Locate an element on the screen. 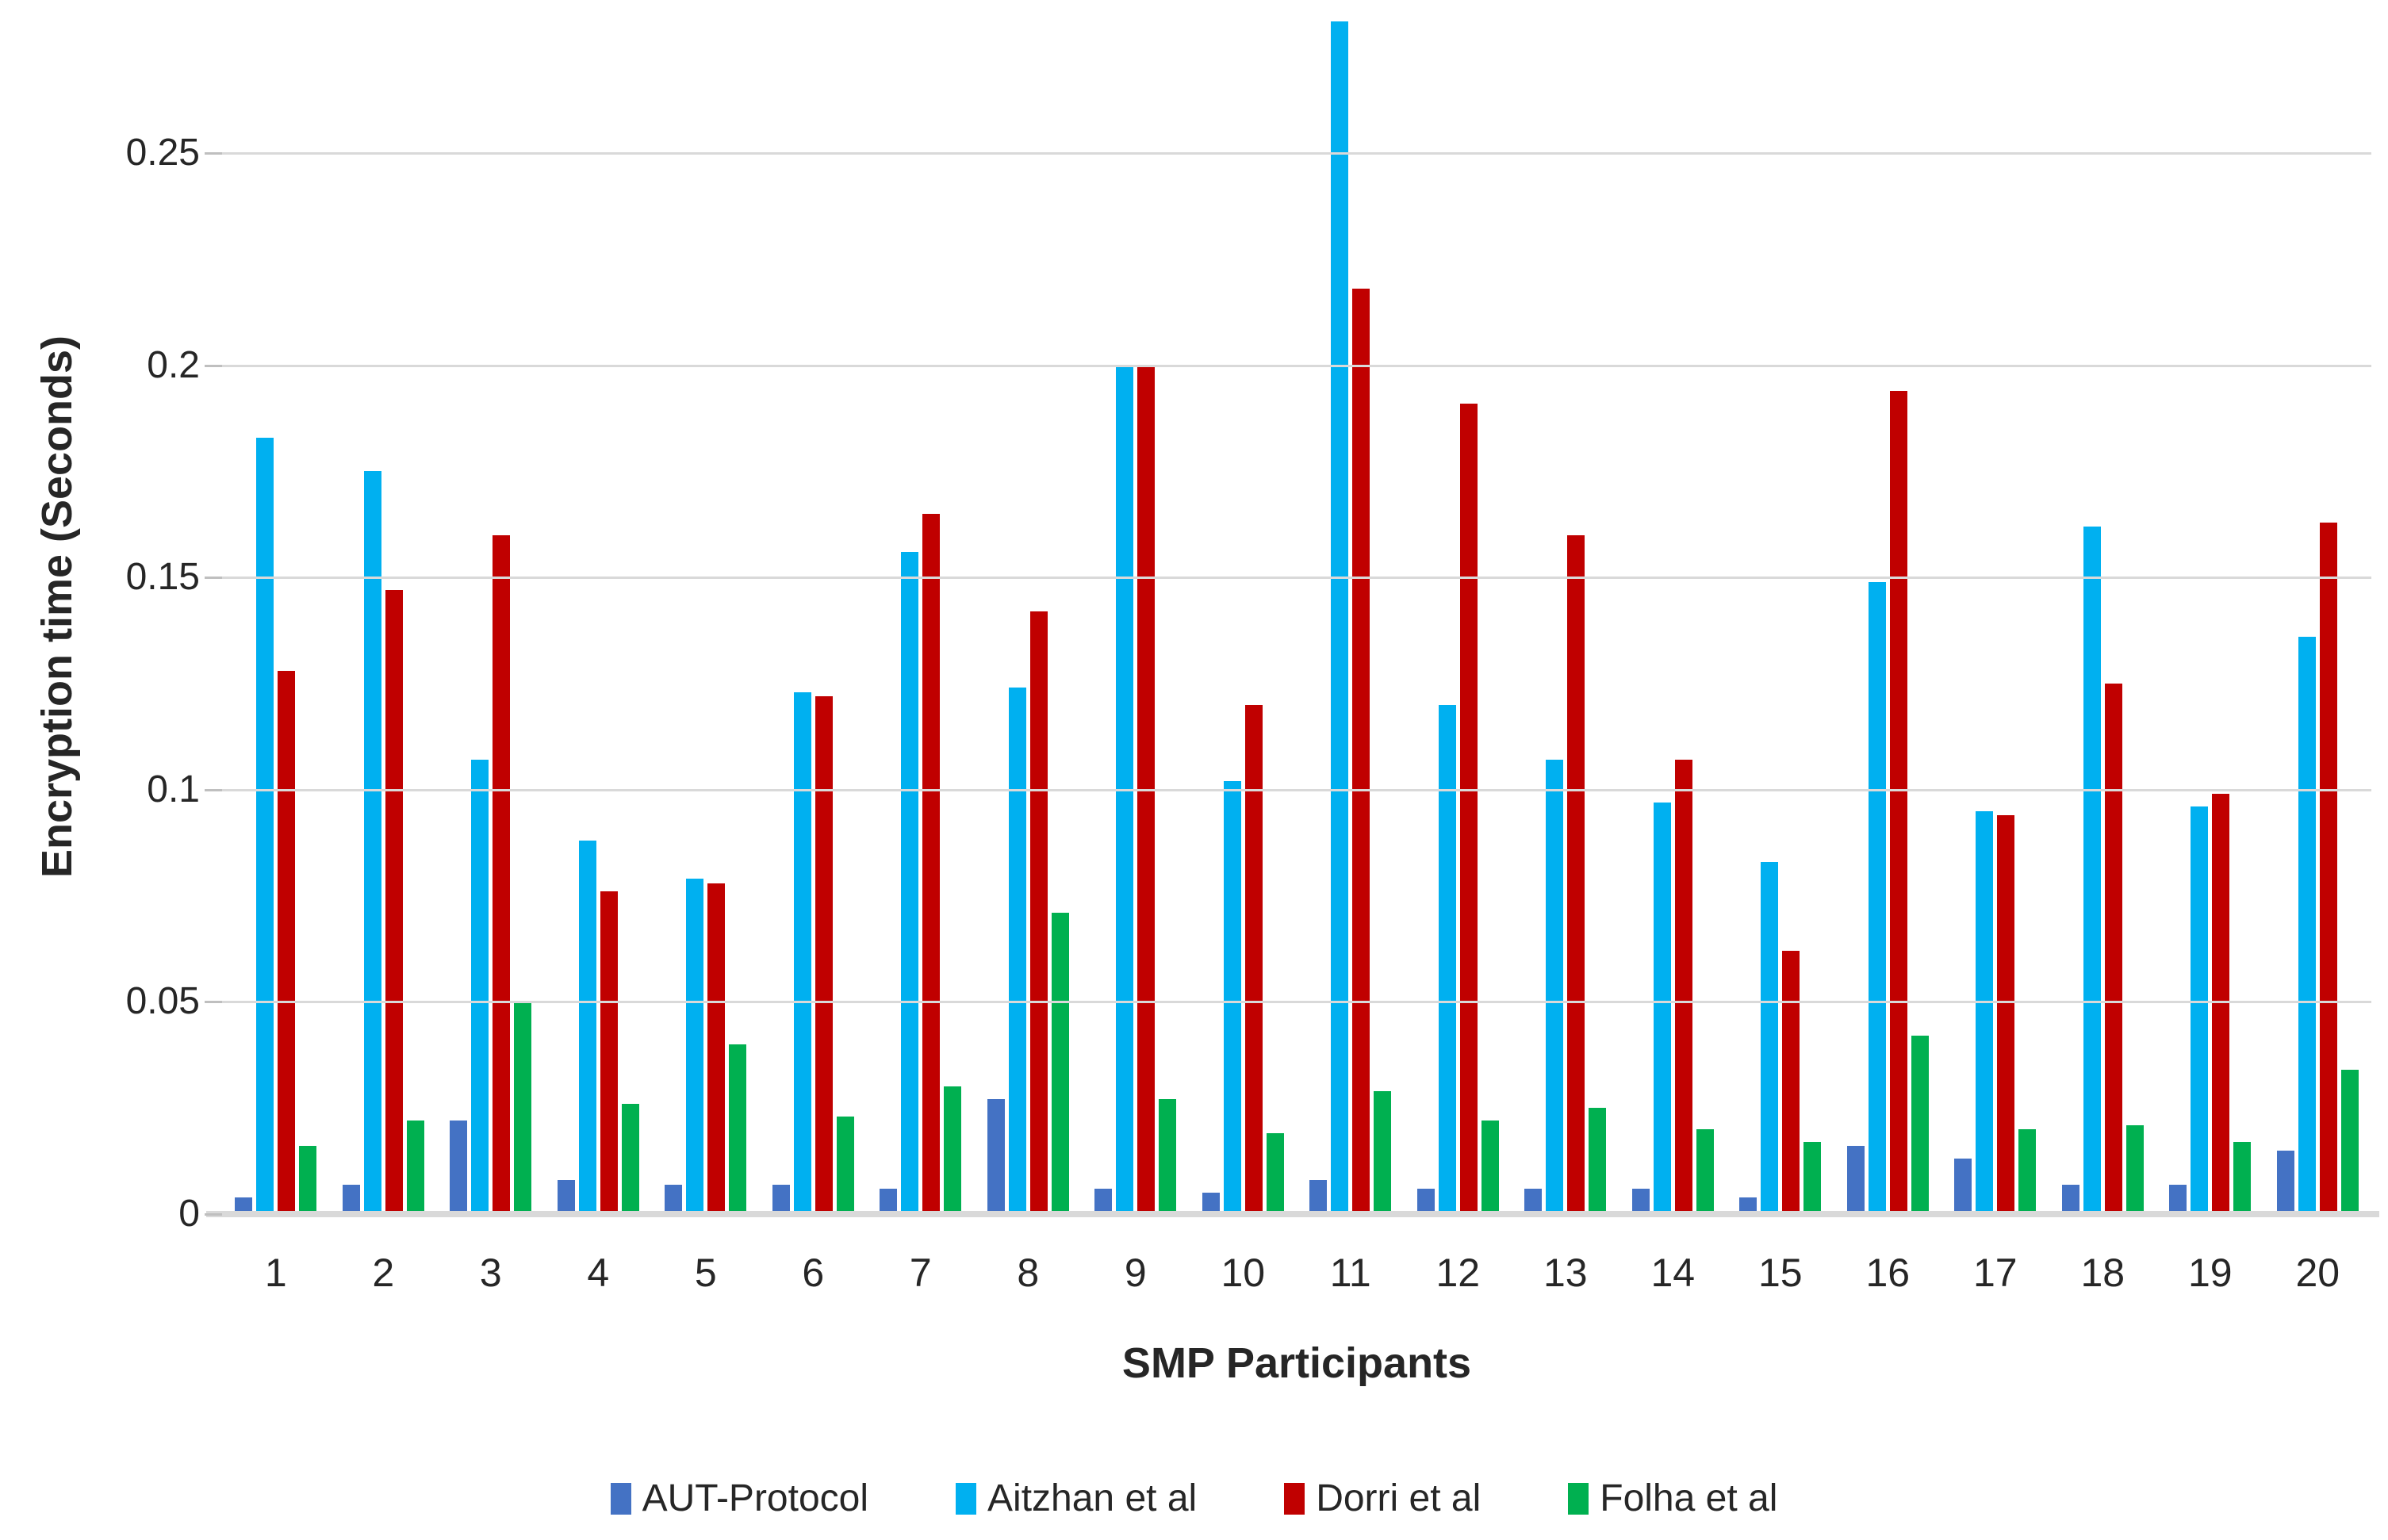 The width and height of the screenshot is (2388, 1540). x-axis-title: SMP Participants is located at coordinates (1296, 1363).